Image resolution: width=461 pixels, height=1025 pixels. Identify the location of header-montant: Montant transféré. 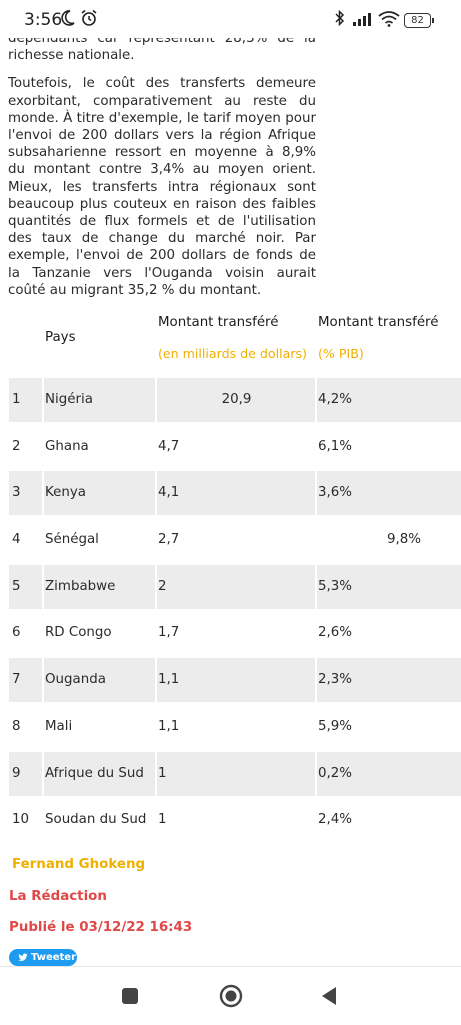
(218, 322).